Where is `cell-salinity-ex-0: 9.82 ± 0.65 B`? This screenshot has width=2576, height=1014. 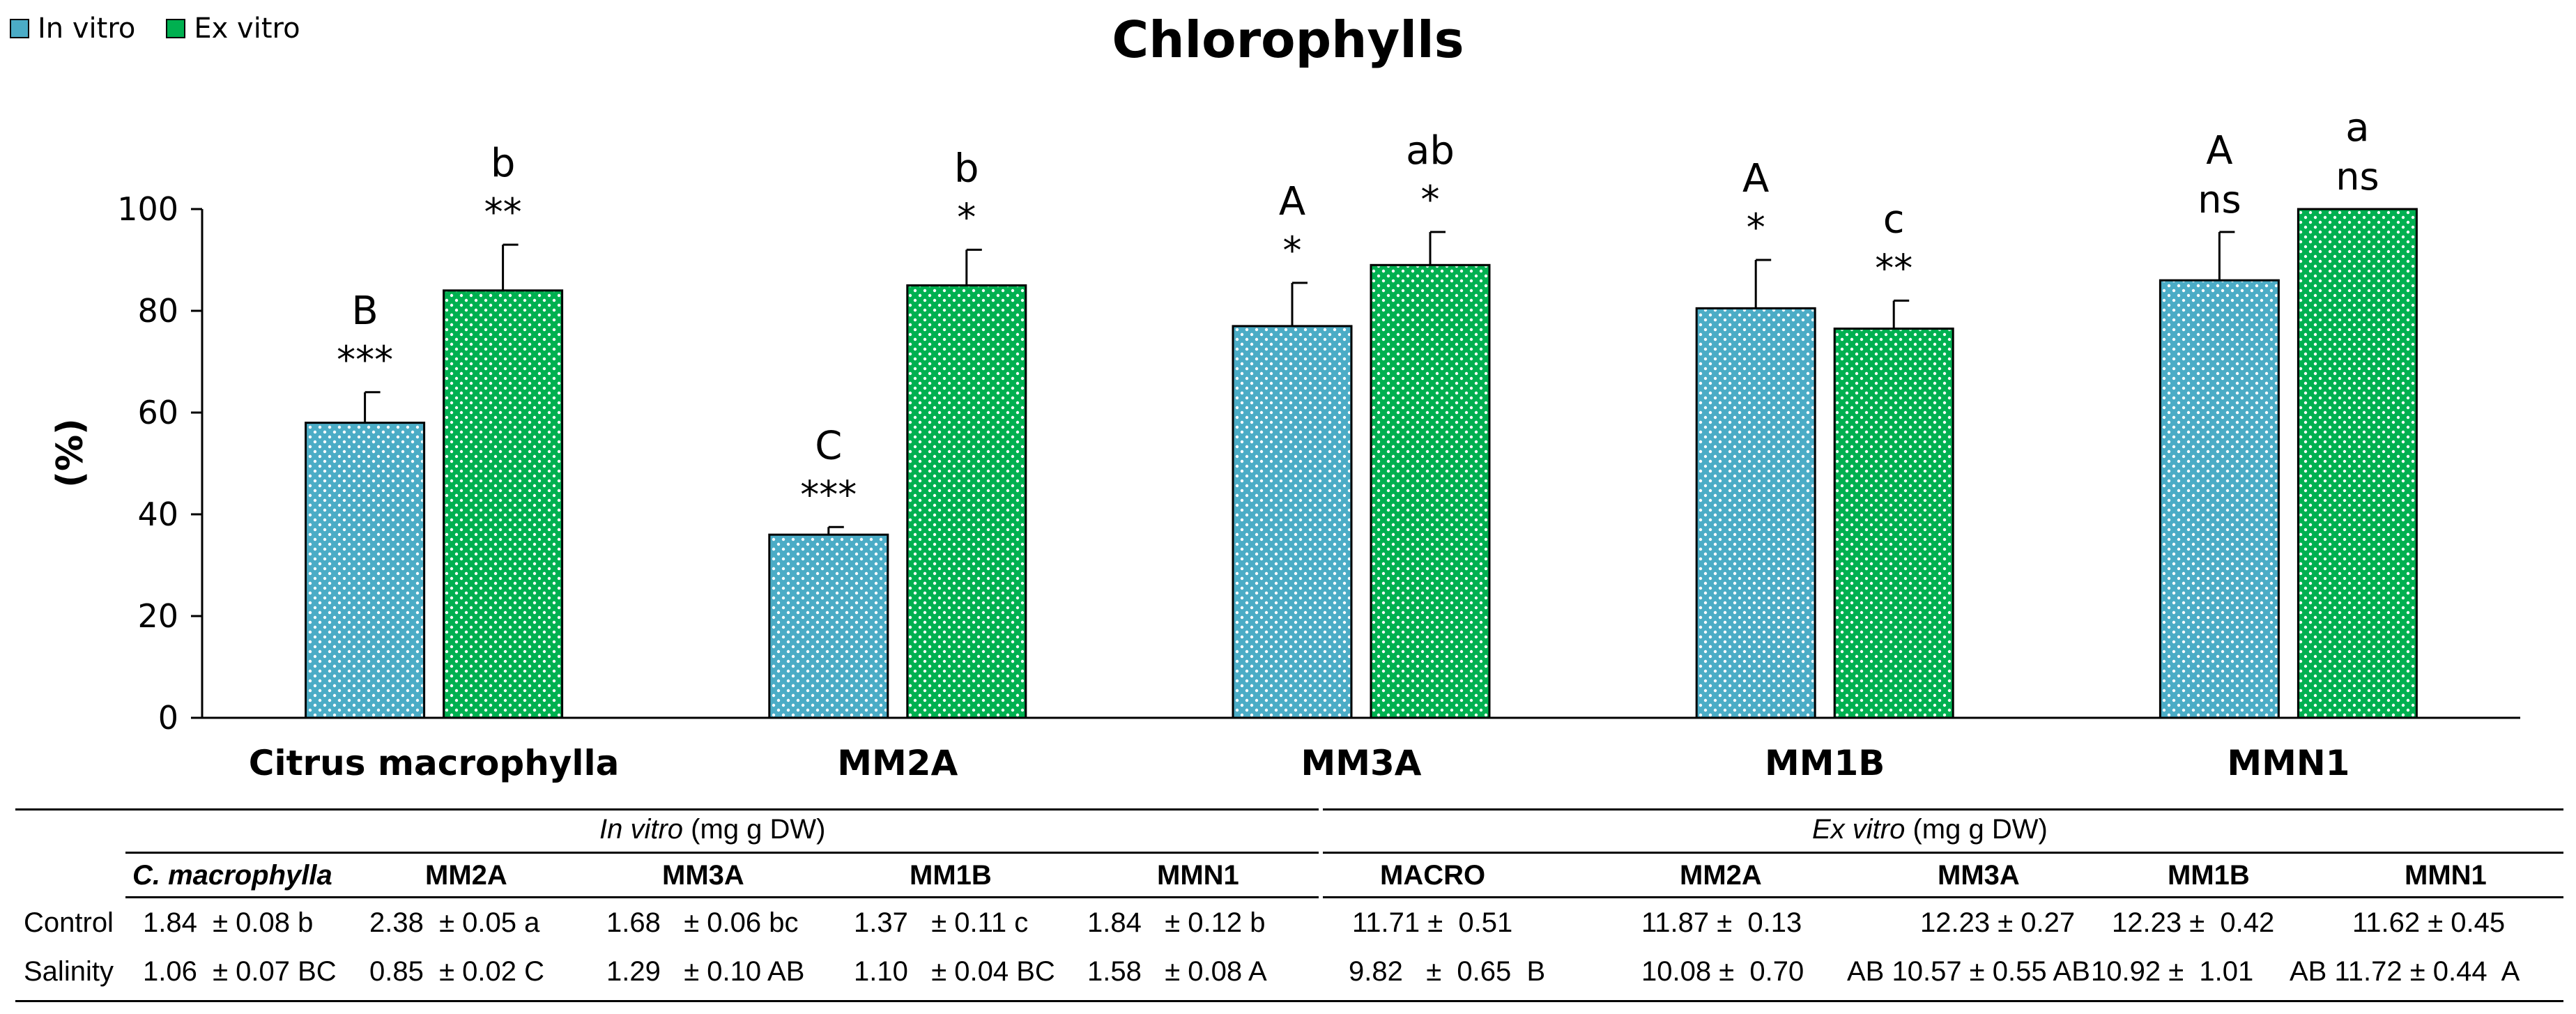
cell-salinity-ex-0: 9.82 ± 0.65 B is located at coordinates (1447, 971).